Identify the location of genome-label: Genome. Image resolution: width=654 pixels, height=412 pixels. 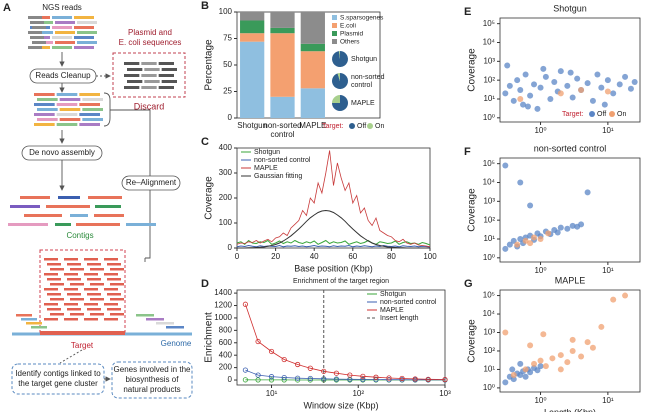
(176, 343).